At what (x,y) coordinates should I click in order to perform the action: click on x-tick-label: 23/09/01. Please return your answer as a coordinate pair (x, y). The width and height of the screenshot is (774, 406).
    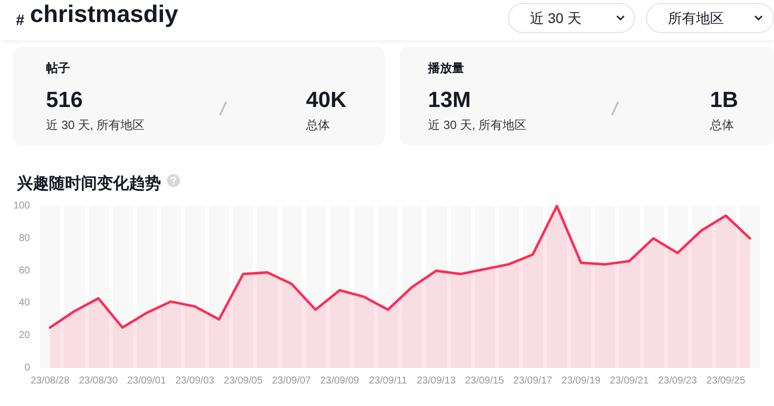
    Looking at the image, I should click on (146, 381).